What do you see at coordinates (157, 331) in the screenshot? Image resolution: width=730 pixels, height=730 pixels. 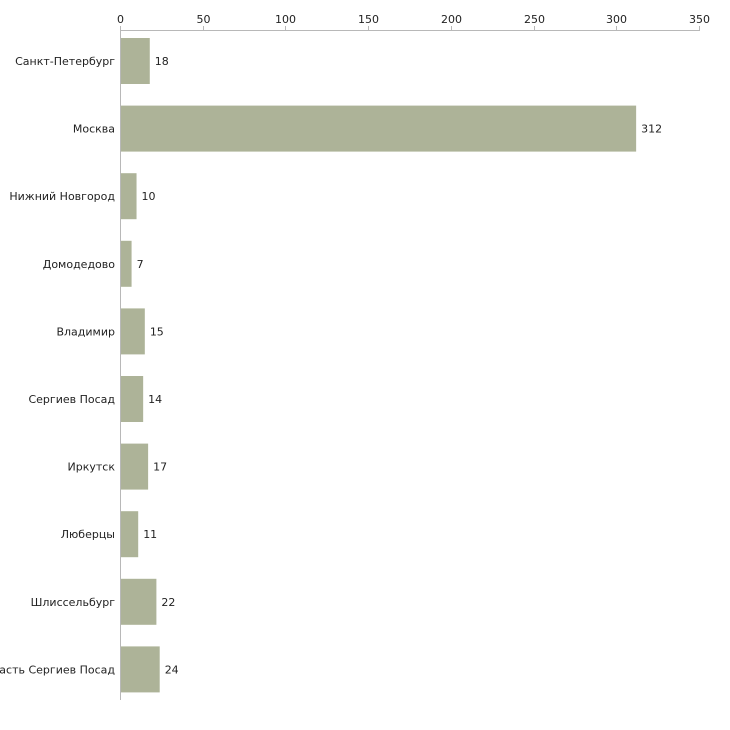 I see `data-label: 15` at bounding box center [157, 331].